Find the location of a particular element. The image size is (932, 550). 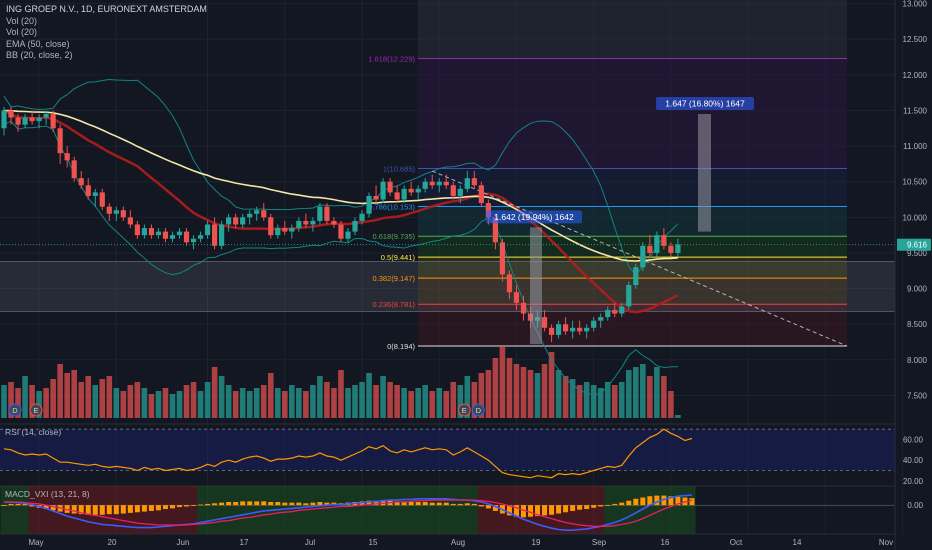

rsi-pane-label: RSI (14, close) is located at coordinates (33, 432).